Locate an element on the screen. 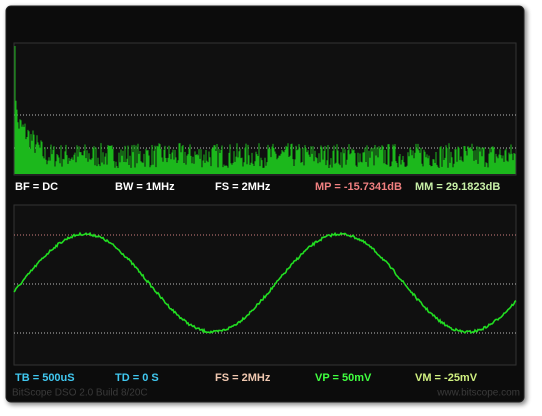 Image resolution: width=542 pixels, height=416 pixels. footer-right: www.bitscope.com is located at coordinates (478, 393).